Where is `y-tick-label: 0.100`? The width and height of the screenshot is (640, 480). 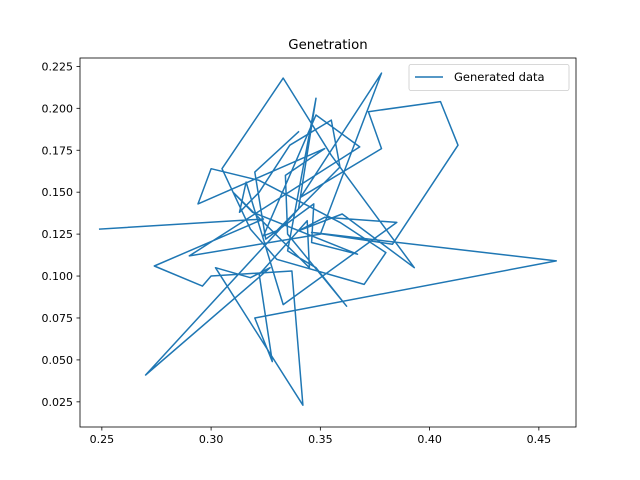
y-tick-label: 0.100 is located at coordinates (58, 276).